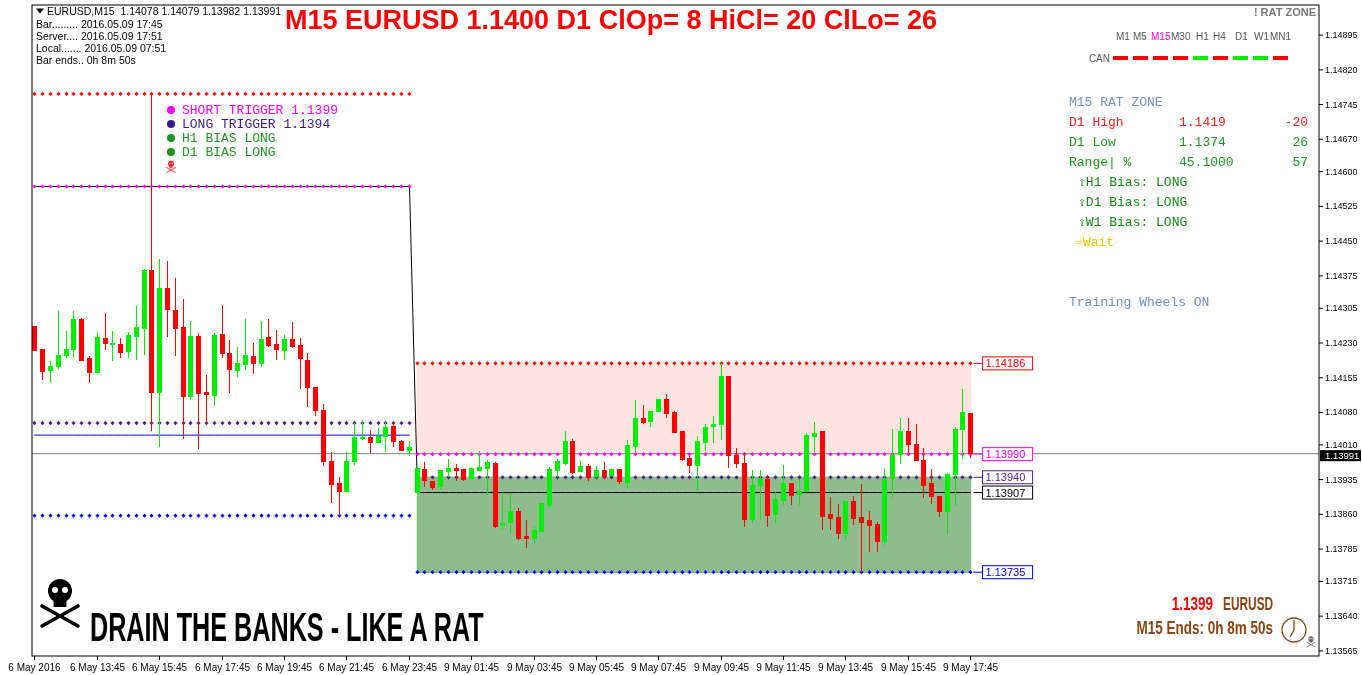 The image size is (1362, 675). What do you see at coordinates (1133, 202) in the screenshot?
I see `text: ⇧D1 Bias: LONG` at bounding box center [1133, 202].